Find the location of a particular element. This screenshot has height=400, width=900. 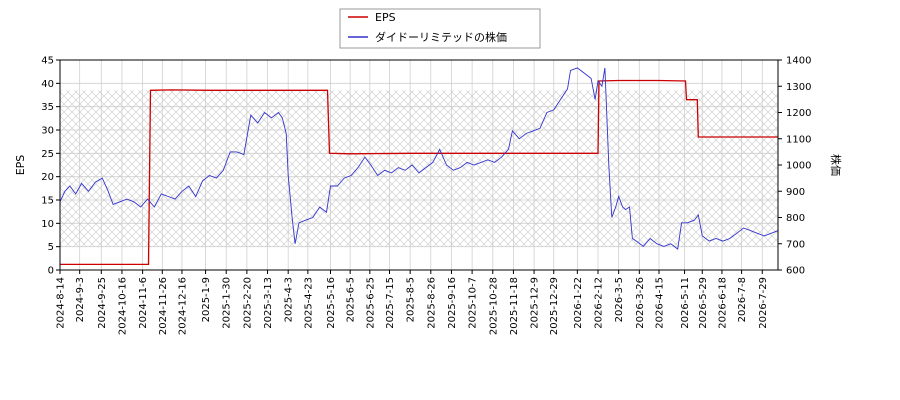

legend-label-stock-price: ダイドーリミテッドの株価 is located at coordinates (441, 37).